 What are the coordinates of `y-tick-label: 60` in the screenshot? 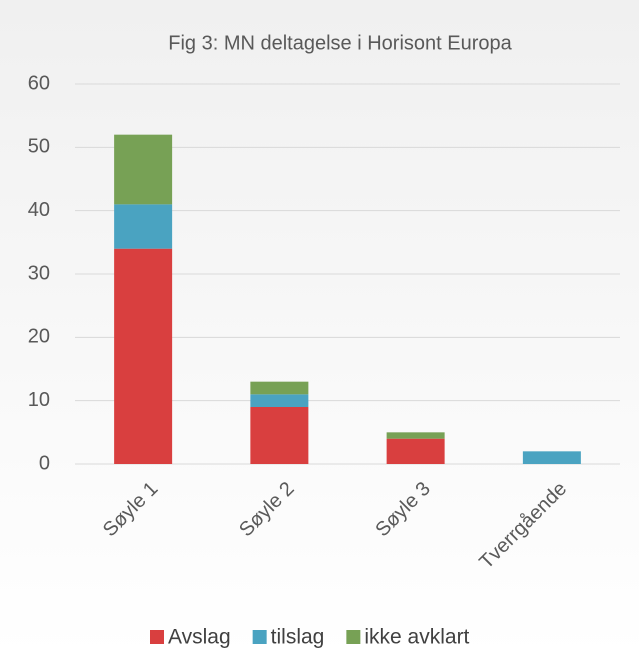 It's located at (39, 83).